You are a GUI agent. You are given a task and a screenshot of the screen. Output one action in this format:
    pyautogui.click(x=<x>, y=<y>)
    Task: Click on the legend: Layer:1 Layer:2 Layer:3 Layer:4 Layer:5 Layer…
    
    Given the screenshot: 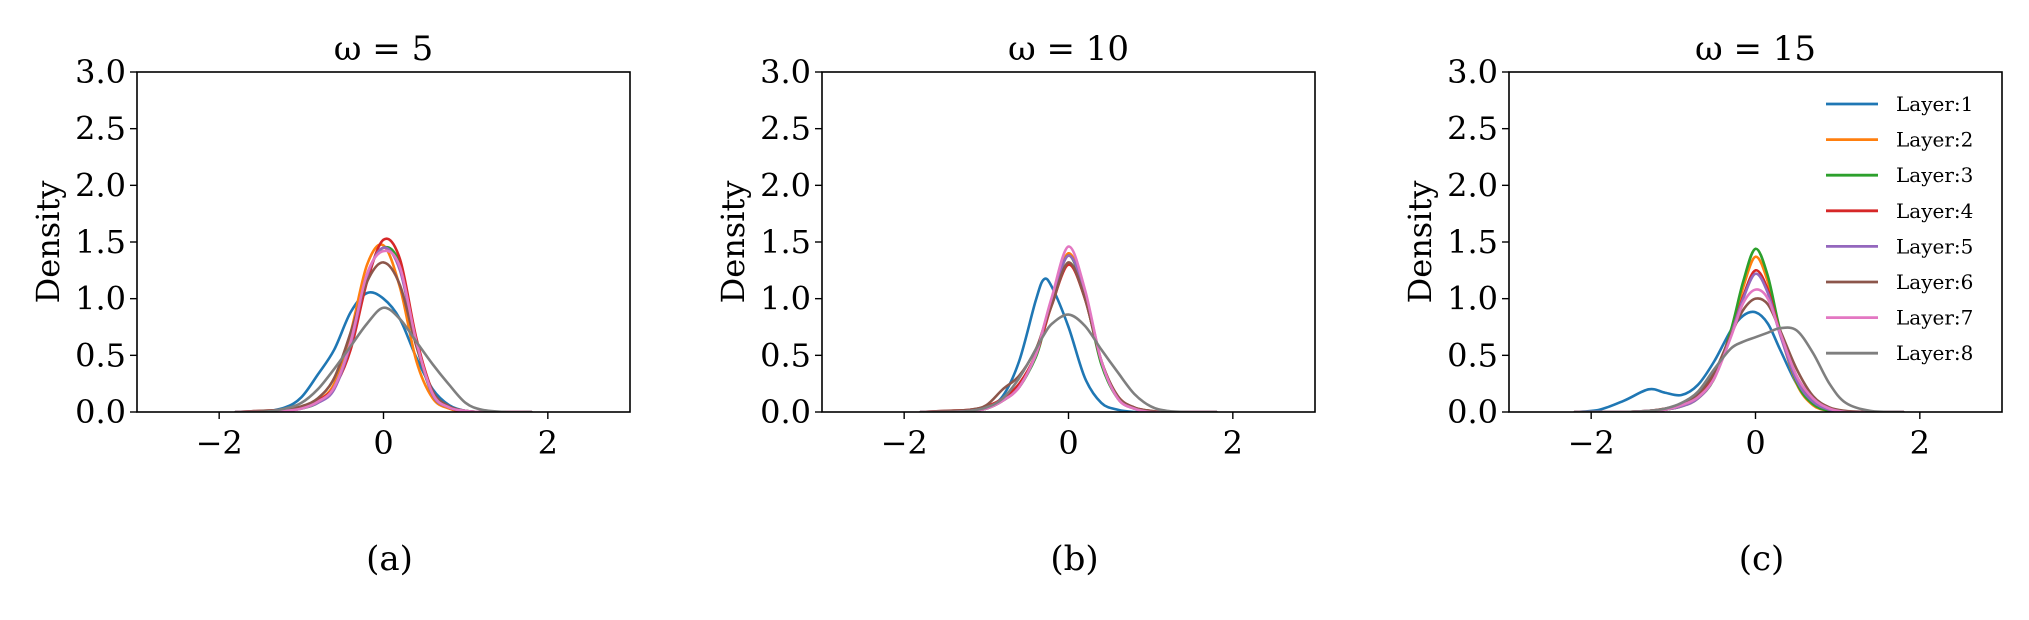 What is the action you would take?
    pyautogui.click(x=1899, y=228)
    